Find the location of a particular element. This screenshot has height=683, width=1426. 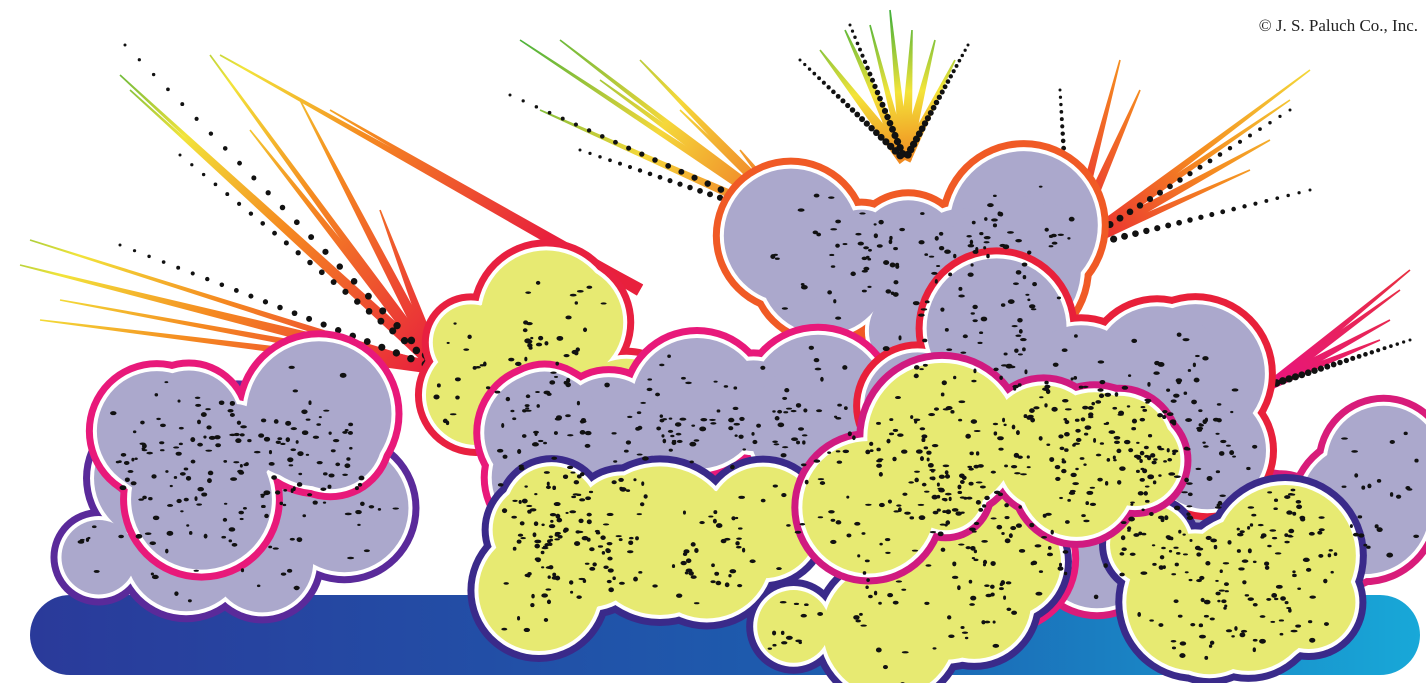

cloud-body is located at coordinates (868, 507).